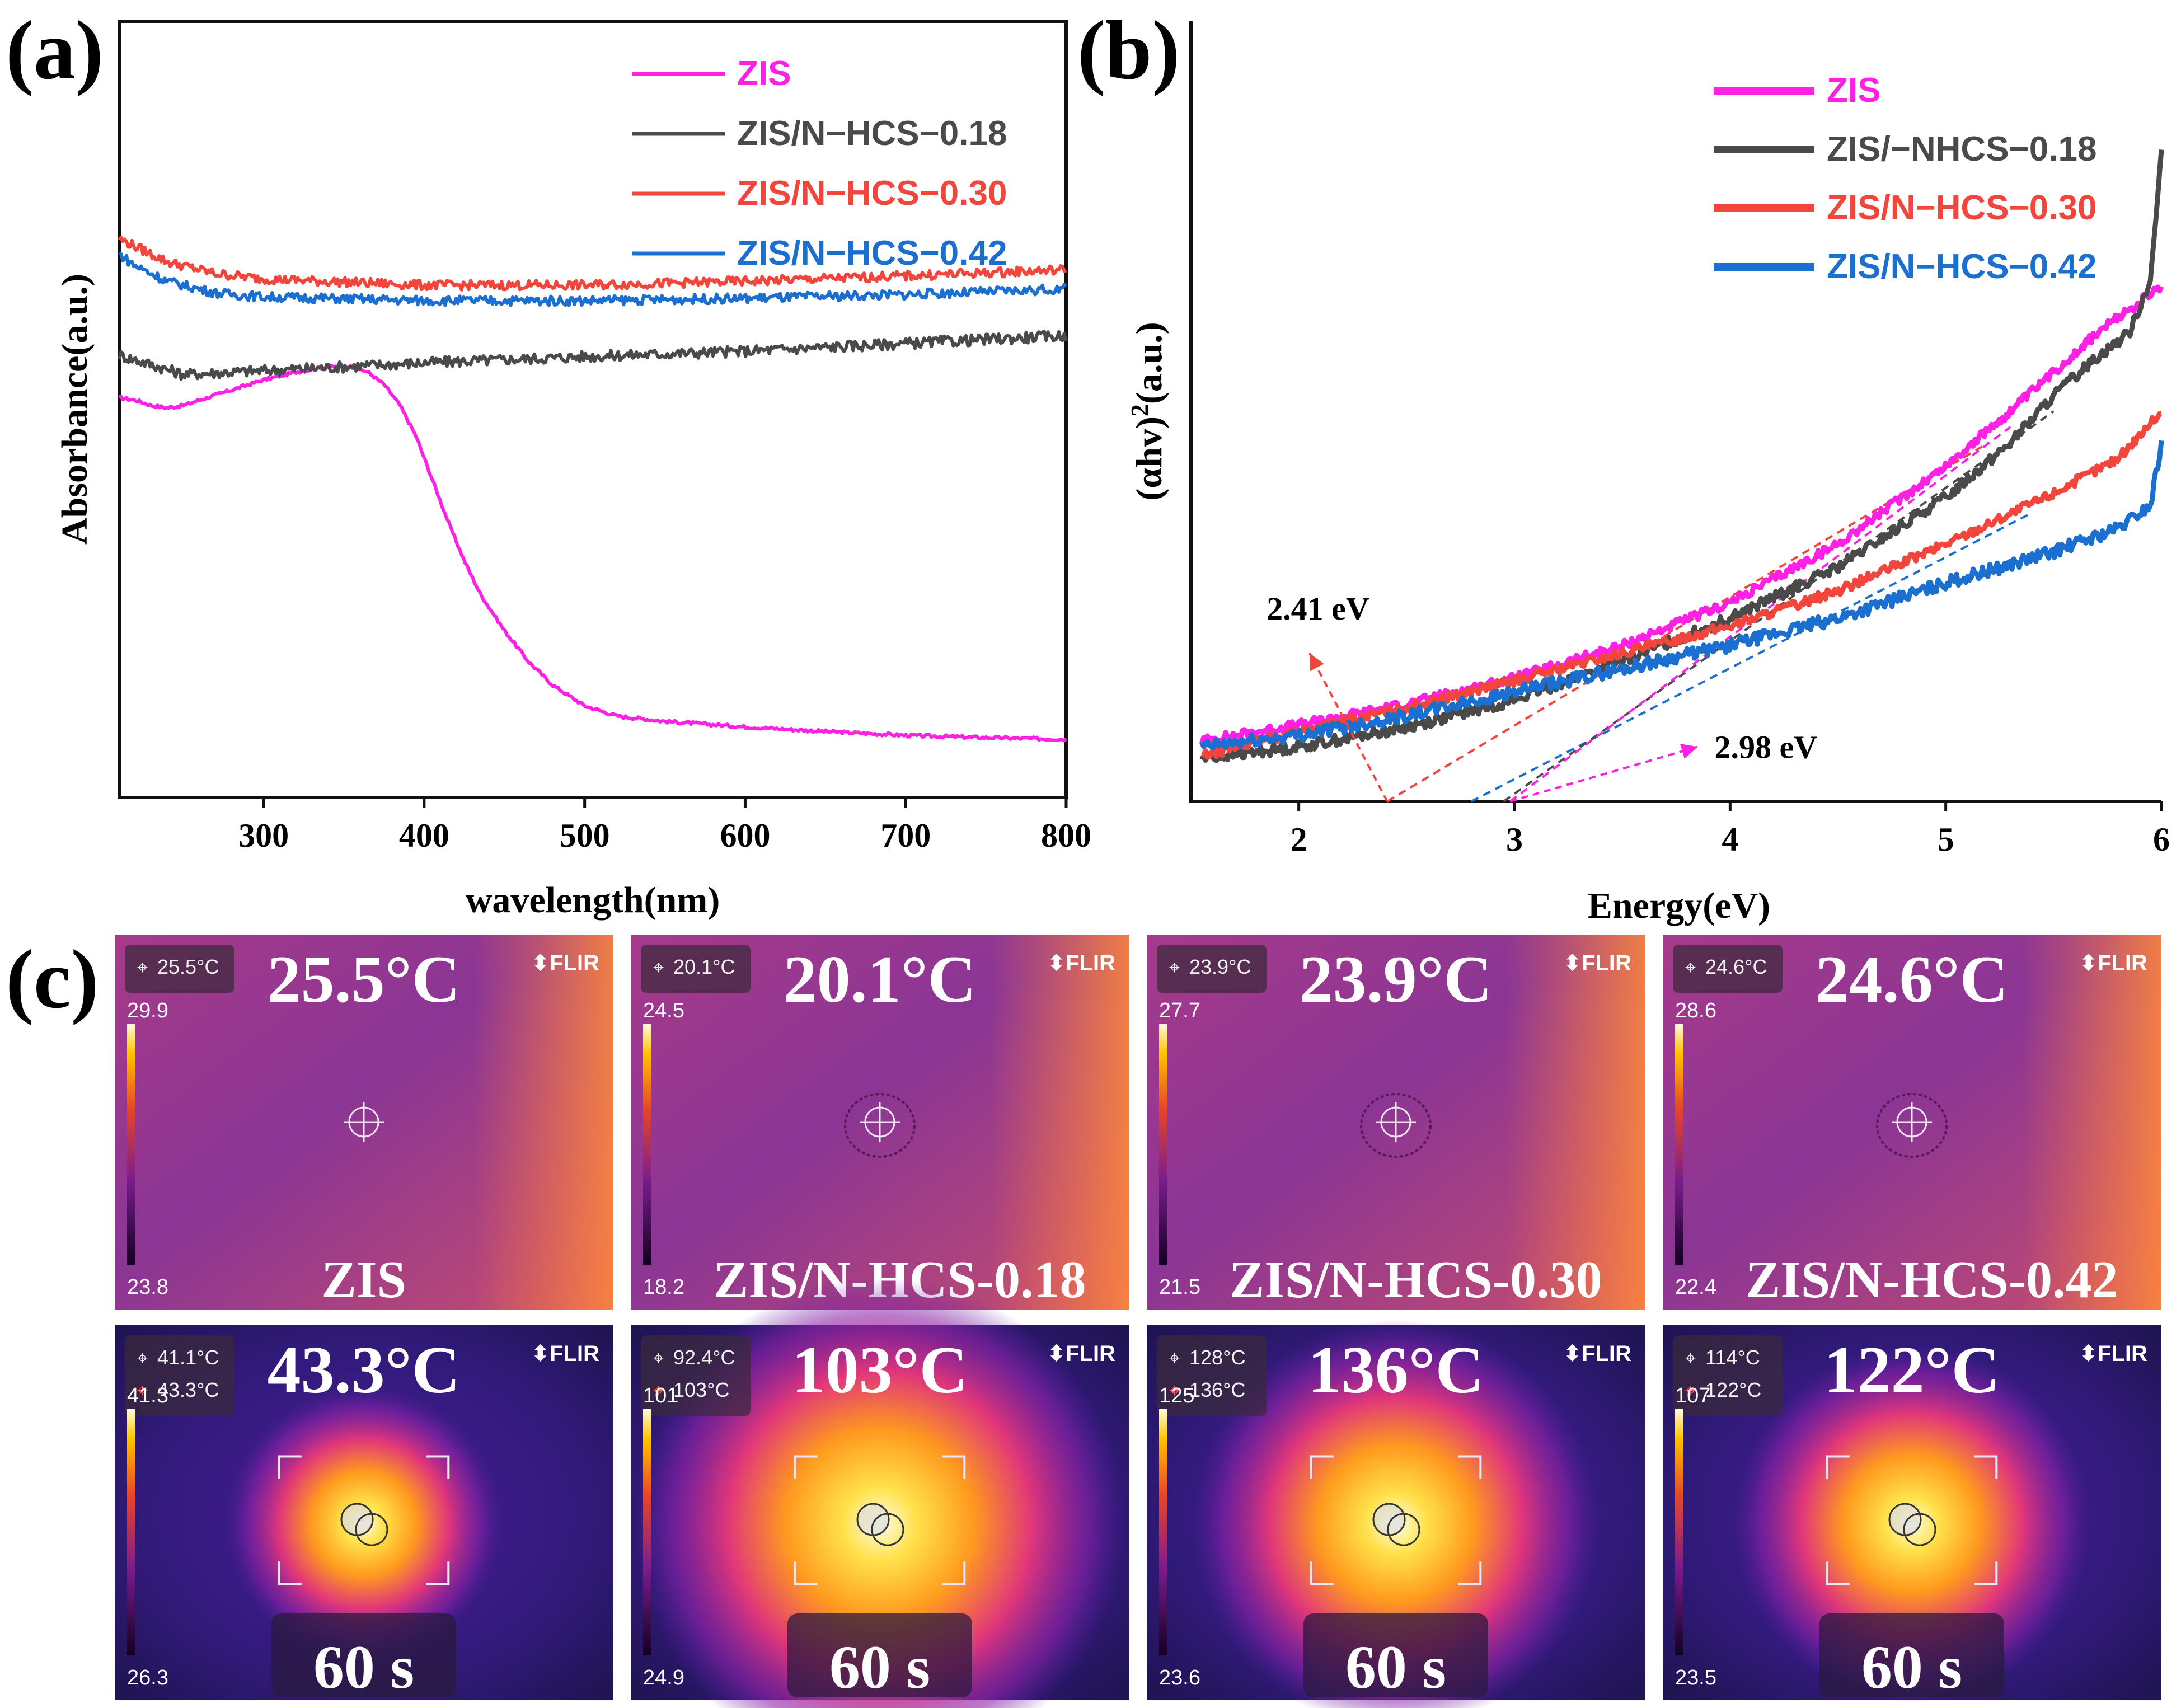 This screenshot has height=1708, width=2181. What do you see at coordinates (1217, 1357) in the screenshot?
I see `spot-readout-value: 128°C` at bounding box center [1217, 1357].